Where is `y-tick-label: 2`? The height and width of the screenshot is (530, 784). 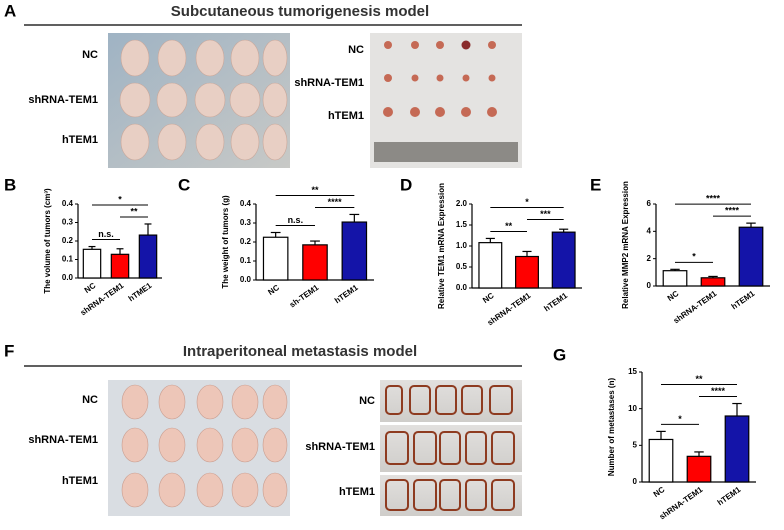
y-tick-label: 2 is located at coordinates (649, 258).